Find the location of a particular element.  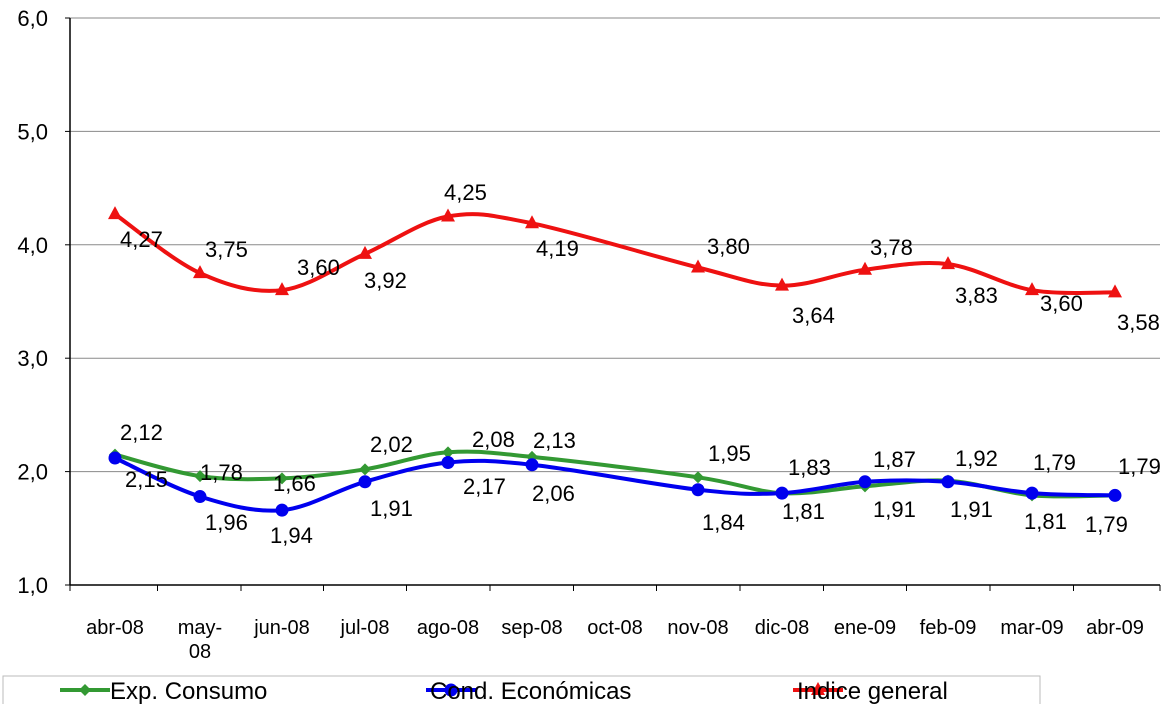

data-label: 1,87 is located at coordinates (894, 459).